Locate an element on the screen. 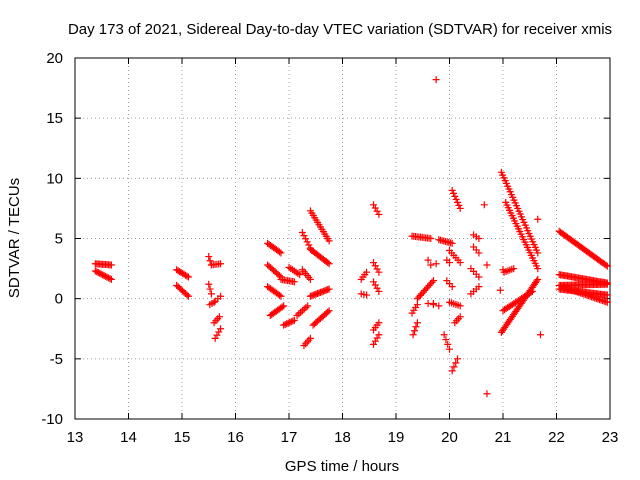 This screenshot has height=480, width=640. x-tick-label: 15 is located at coordinates (182, 437).